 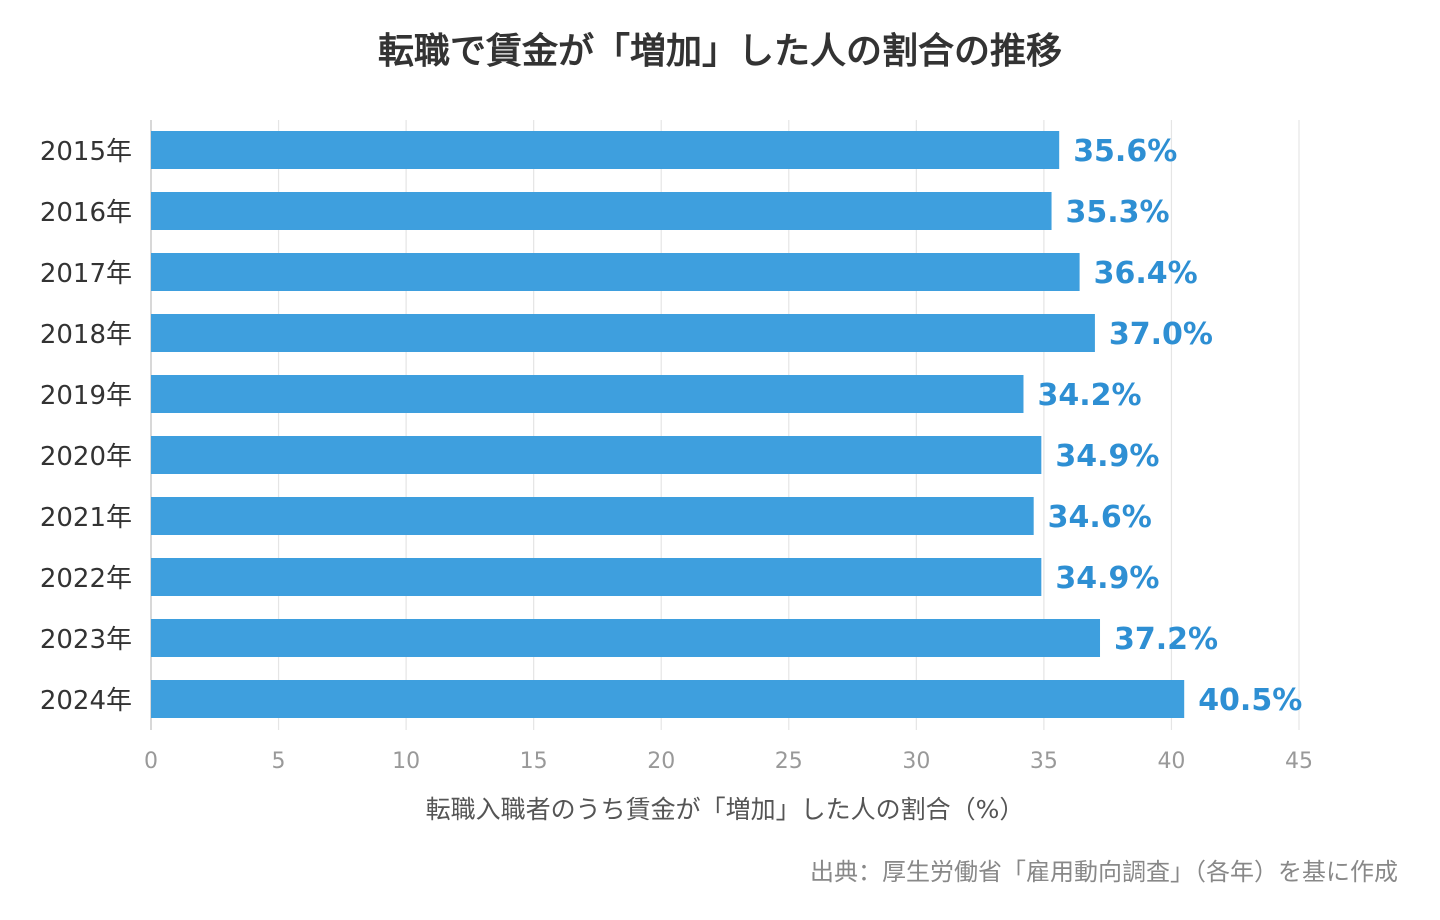 I want to click on bar-value-label: 34.2%, so click(x=1089, y=395).